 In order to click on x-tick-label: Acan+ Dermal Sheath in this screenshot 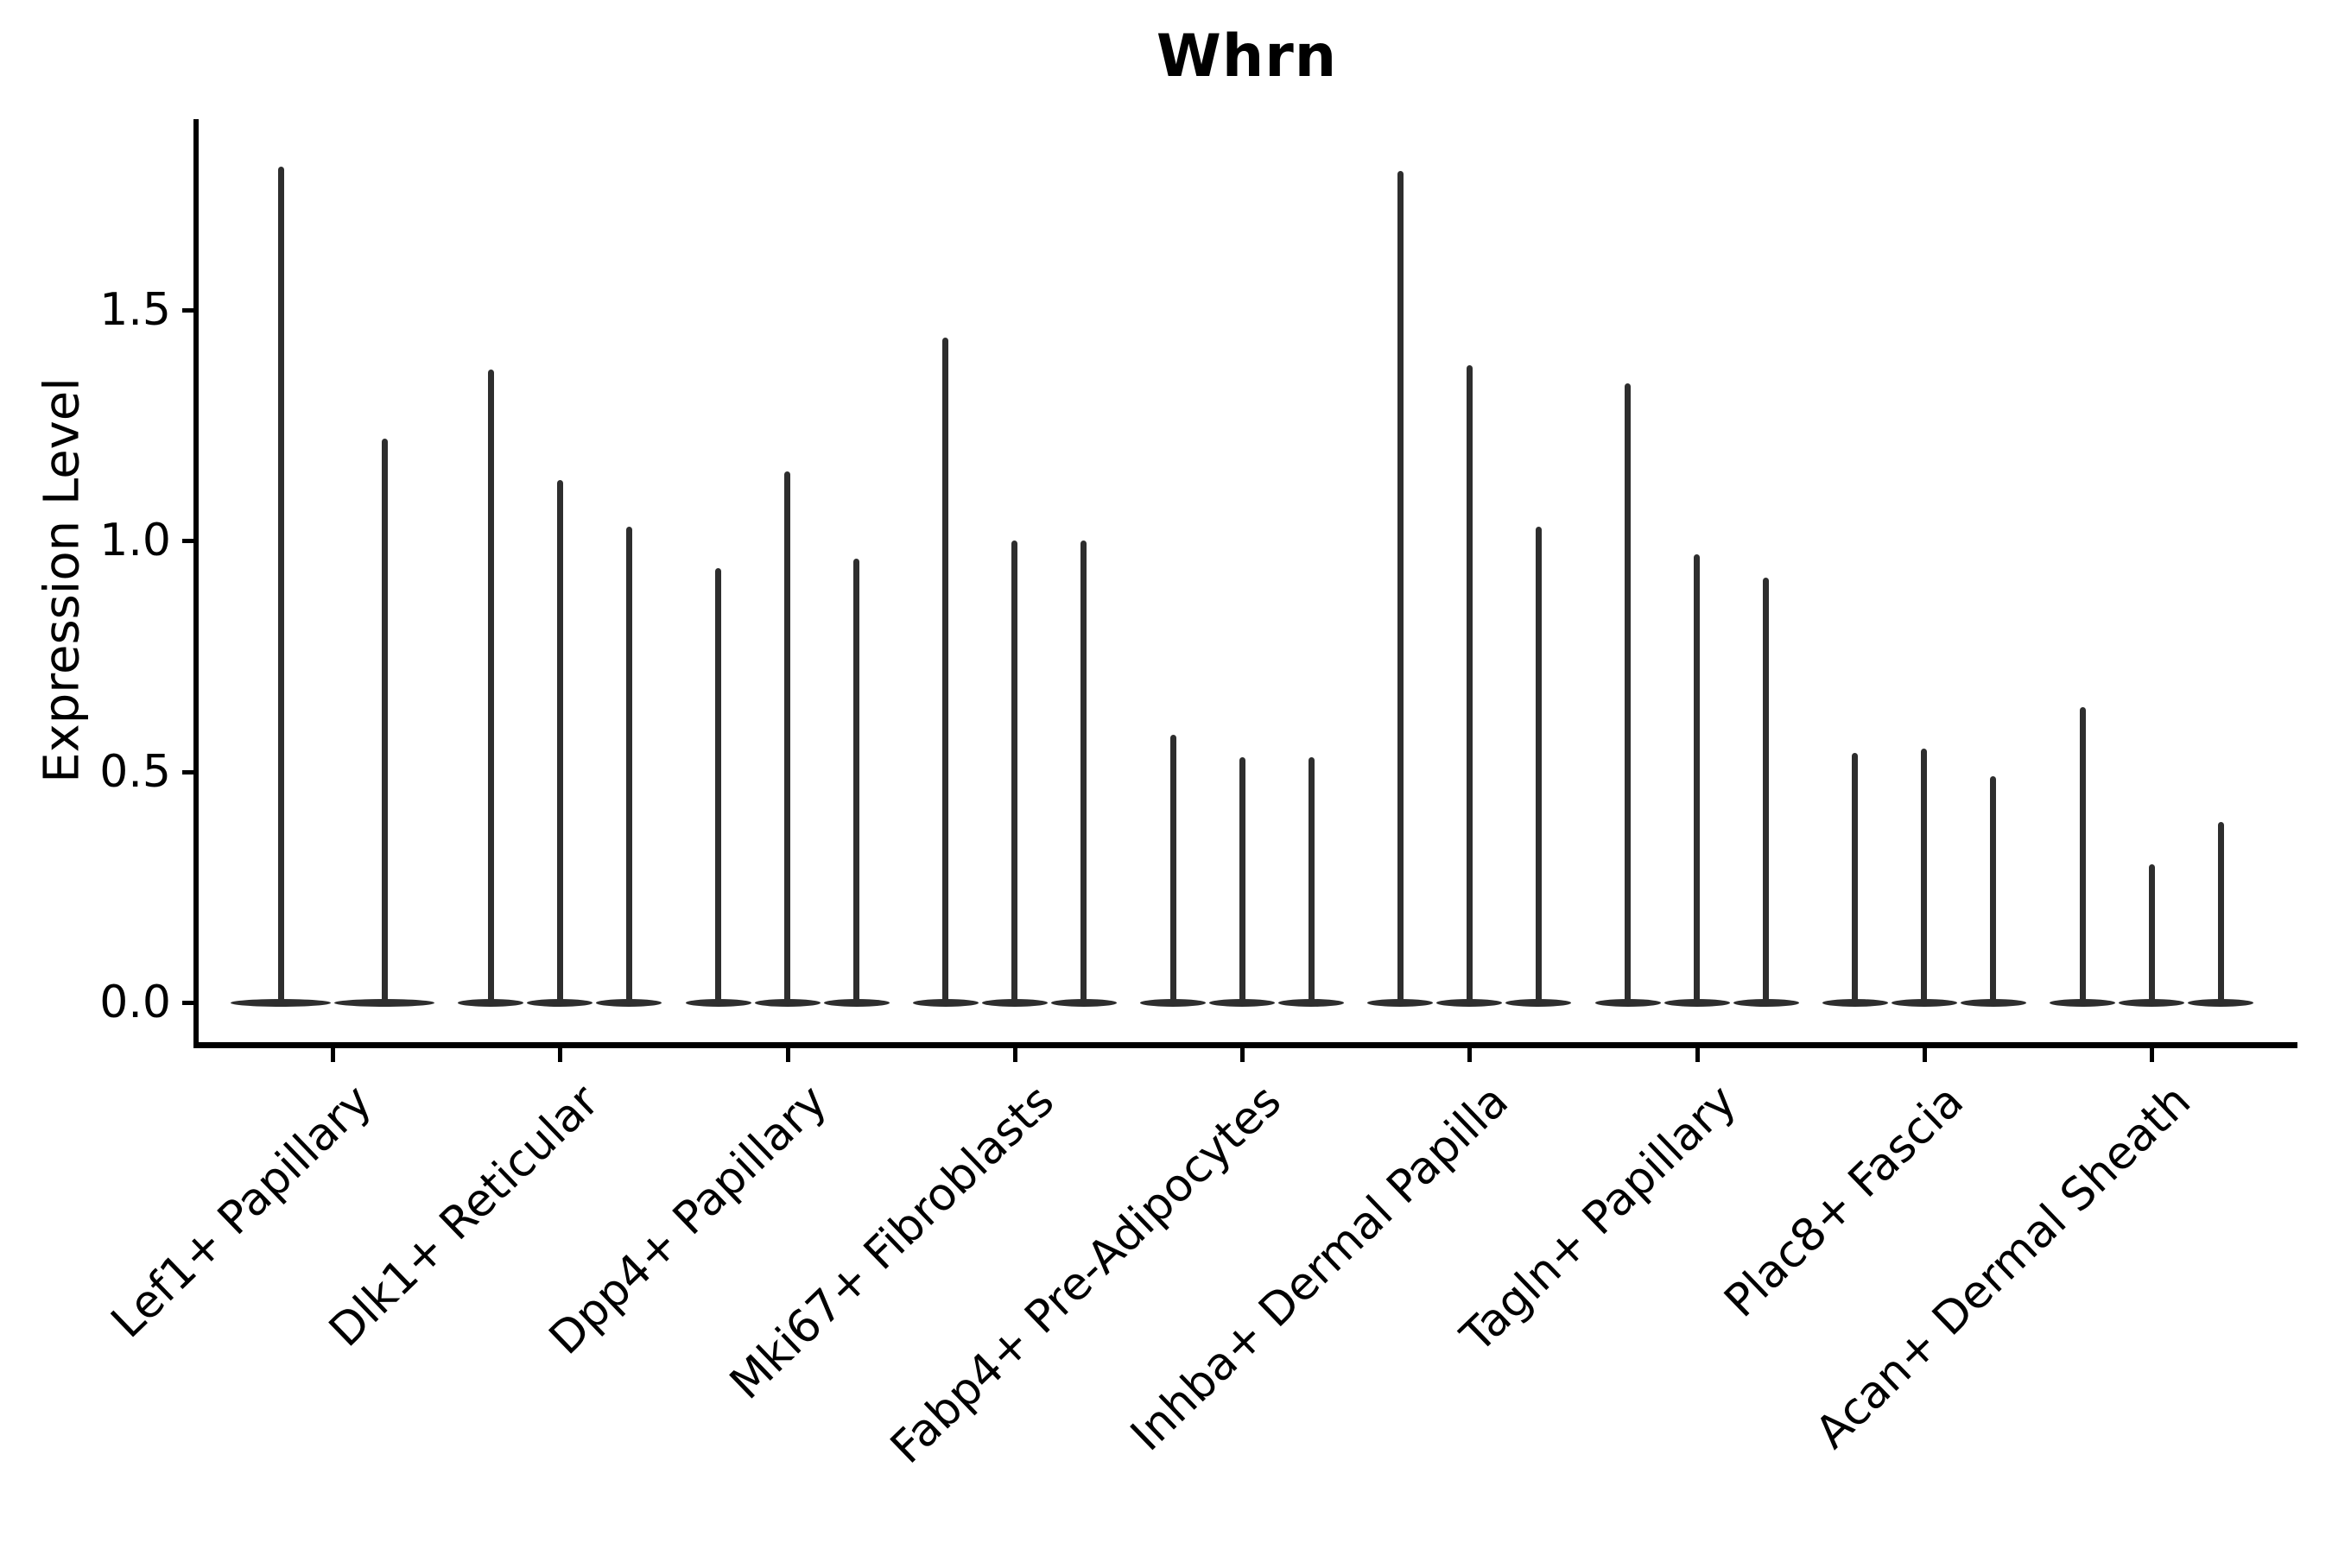, I will do `click(2003, 1267)`.